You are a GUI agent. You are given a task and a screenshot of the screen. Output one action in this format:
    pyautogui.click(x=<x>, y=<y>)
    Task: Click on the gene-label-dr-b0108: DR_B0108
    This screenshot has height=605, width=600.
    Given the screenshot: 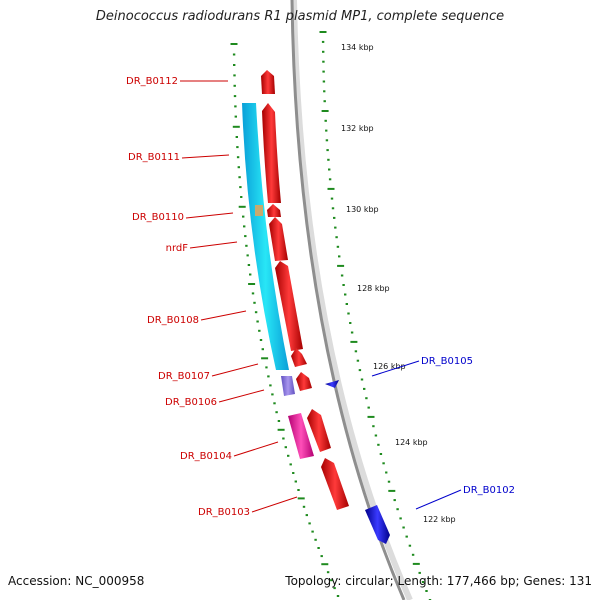 What is the action you would take?
    pyautogui.click(x=173, y=320)
    